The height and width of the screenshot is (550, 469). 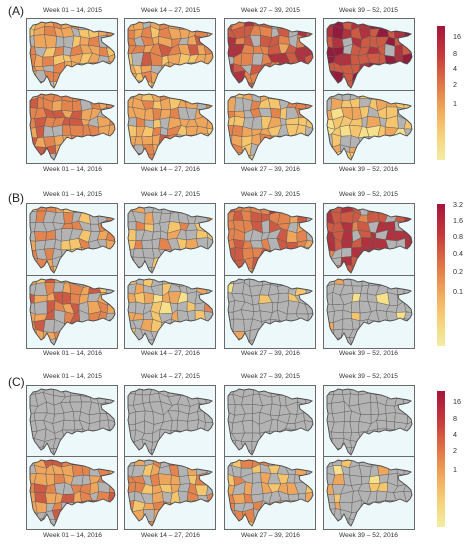 I want to click on legend-tick: 1, so click(x=455, y=103).